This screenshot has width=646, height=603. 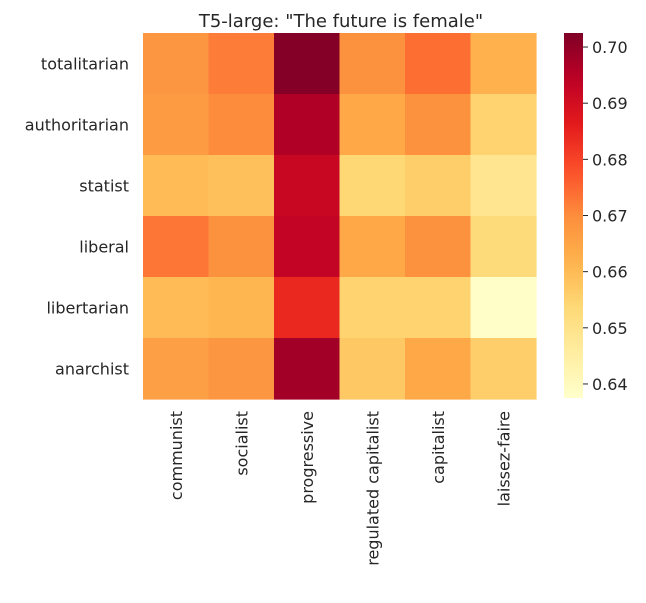 What do you see at coordinates (176, 455) in the screenshot?
I see `x-tick-label: communist` at bounding box center [176, 455].